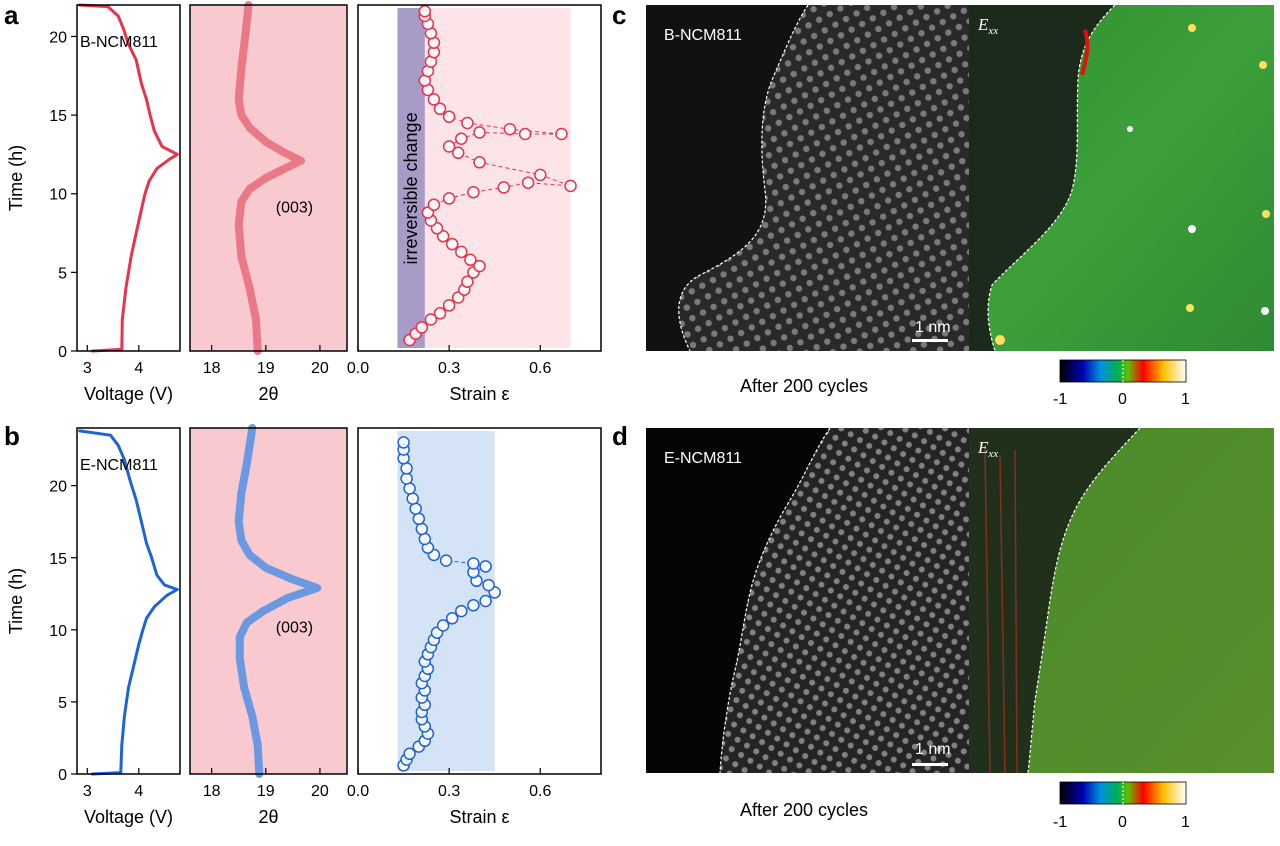 Image resolution: width=1280 pixels, height=846 pixels. What do you see at coordinates (358, 791) in the screenshot?
I see `x-tick-label-b-strain: 0.0` at bounding box center [358, 791].